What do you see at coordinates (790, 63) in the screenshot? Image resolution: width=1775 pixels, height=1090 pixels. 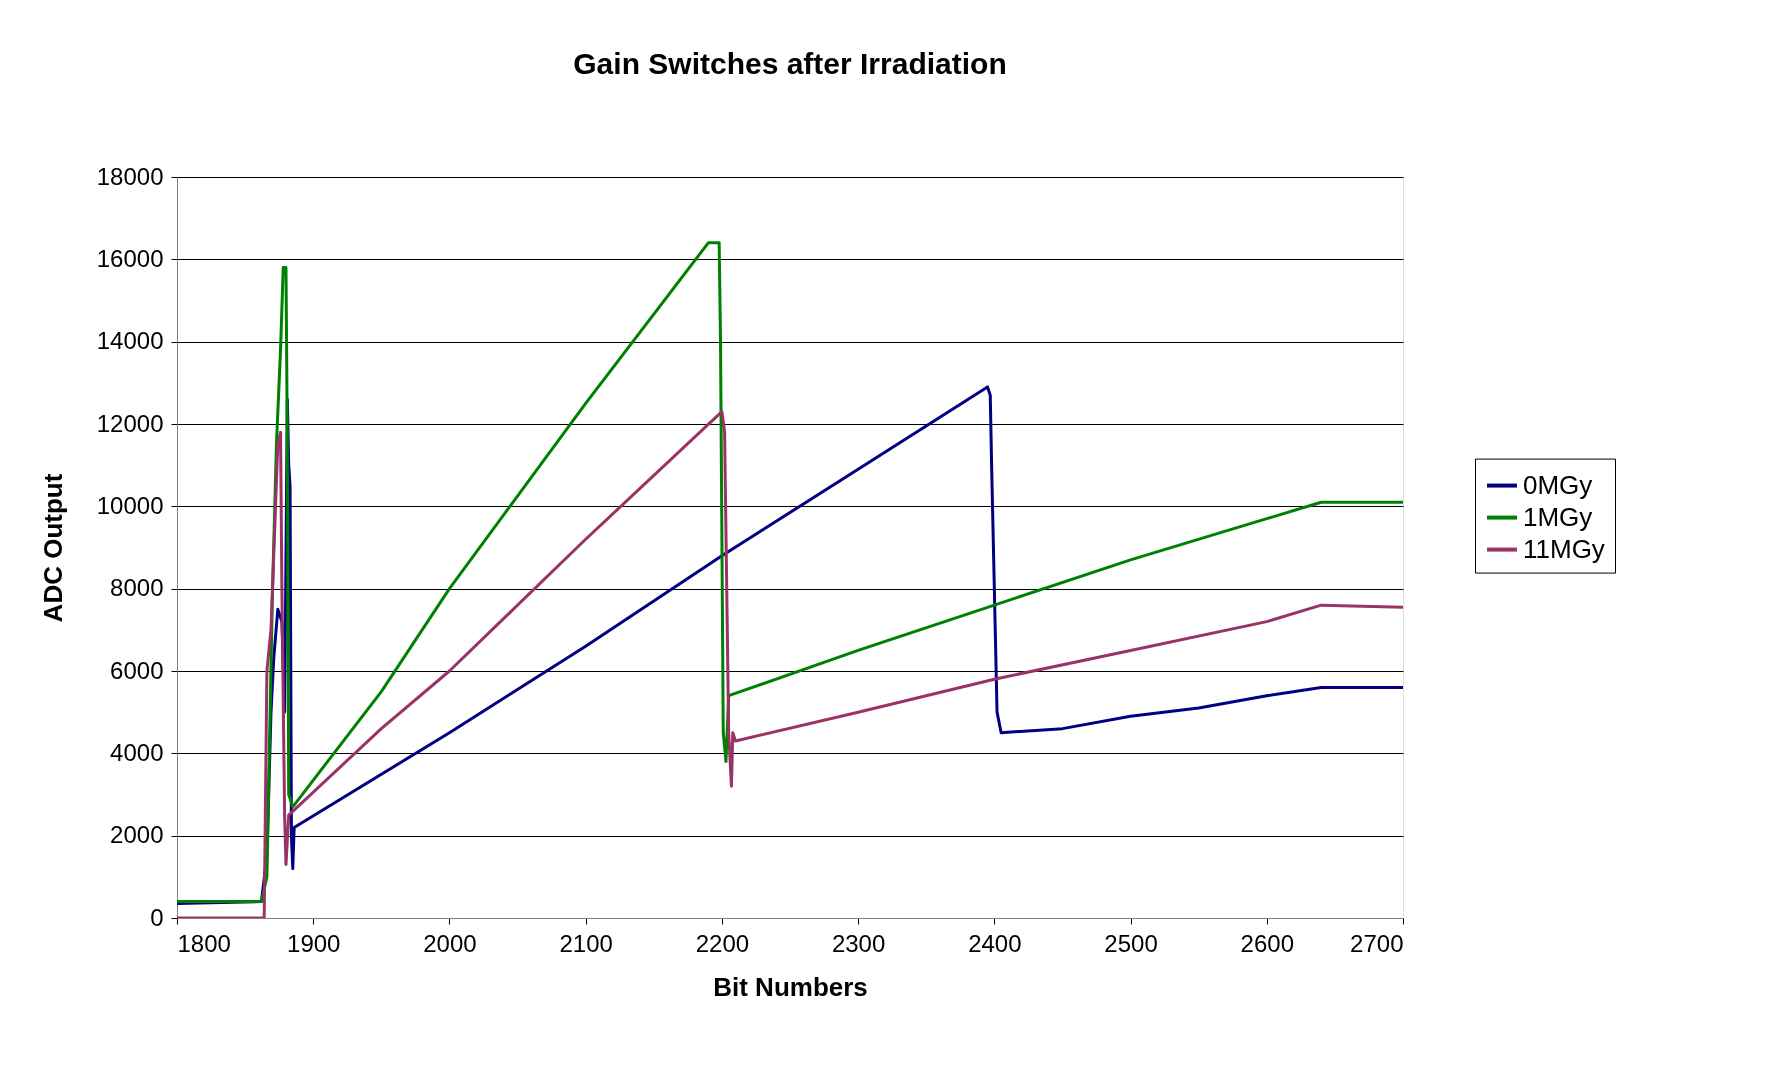 I see `chart-title: Gain Switches after Irradiation` at bounding box center [790, 63].